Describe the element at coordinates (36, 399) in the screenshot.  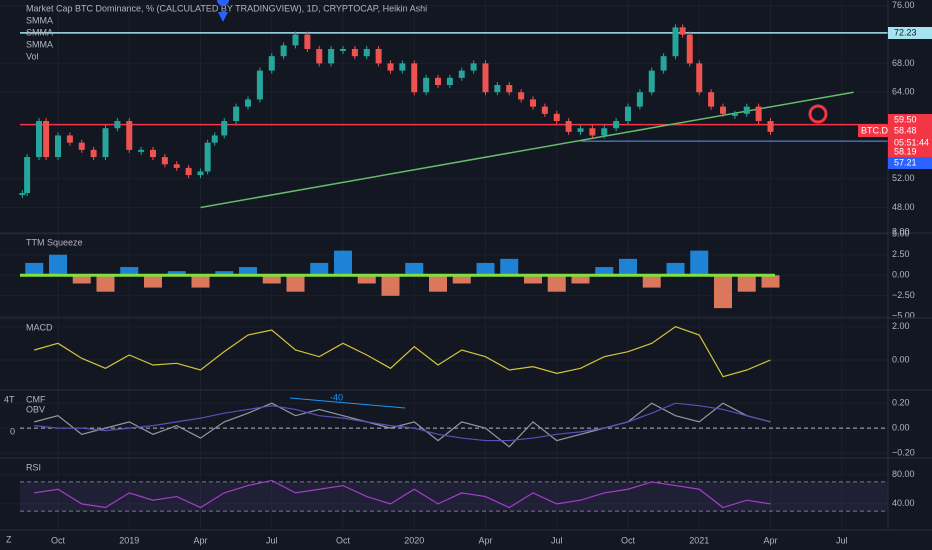
I see `pane-label: CMF` at that location.